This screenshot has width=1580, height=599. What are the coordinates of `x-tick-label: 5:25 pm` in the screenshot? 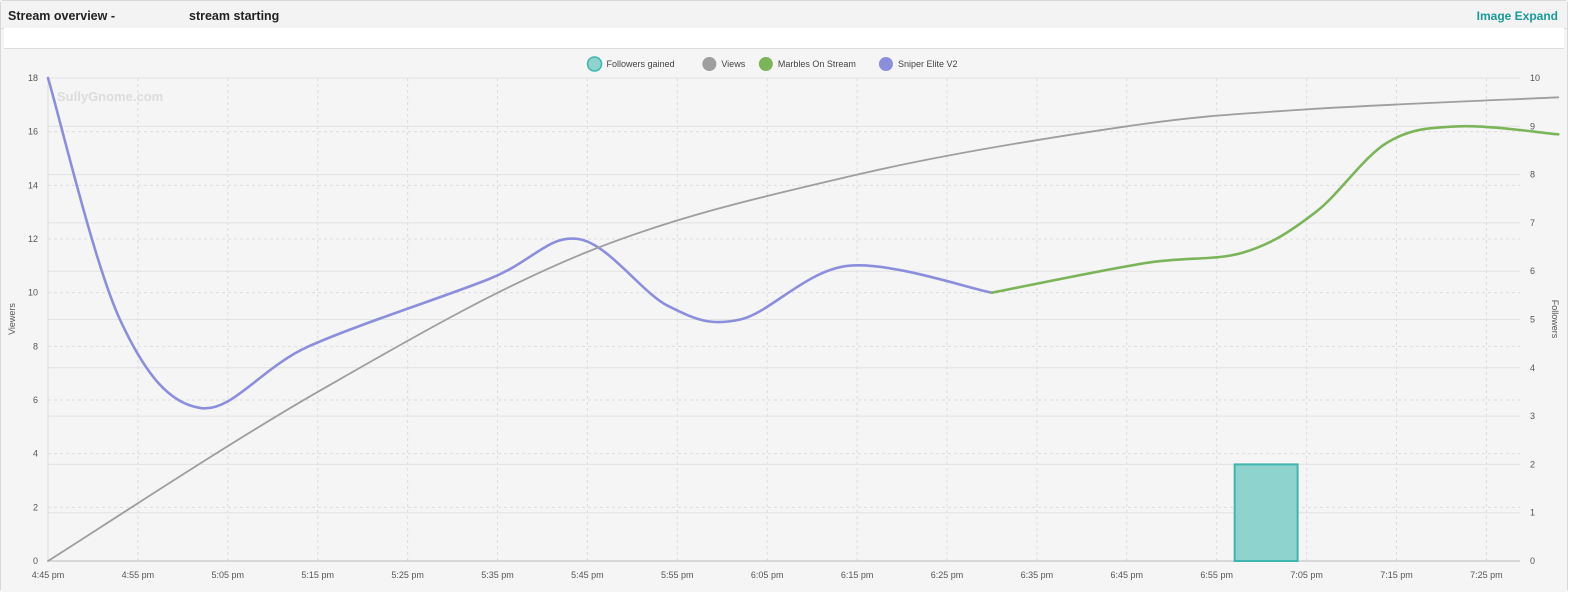 It's located at (407, 575).